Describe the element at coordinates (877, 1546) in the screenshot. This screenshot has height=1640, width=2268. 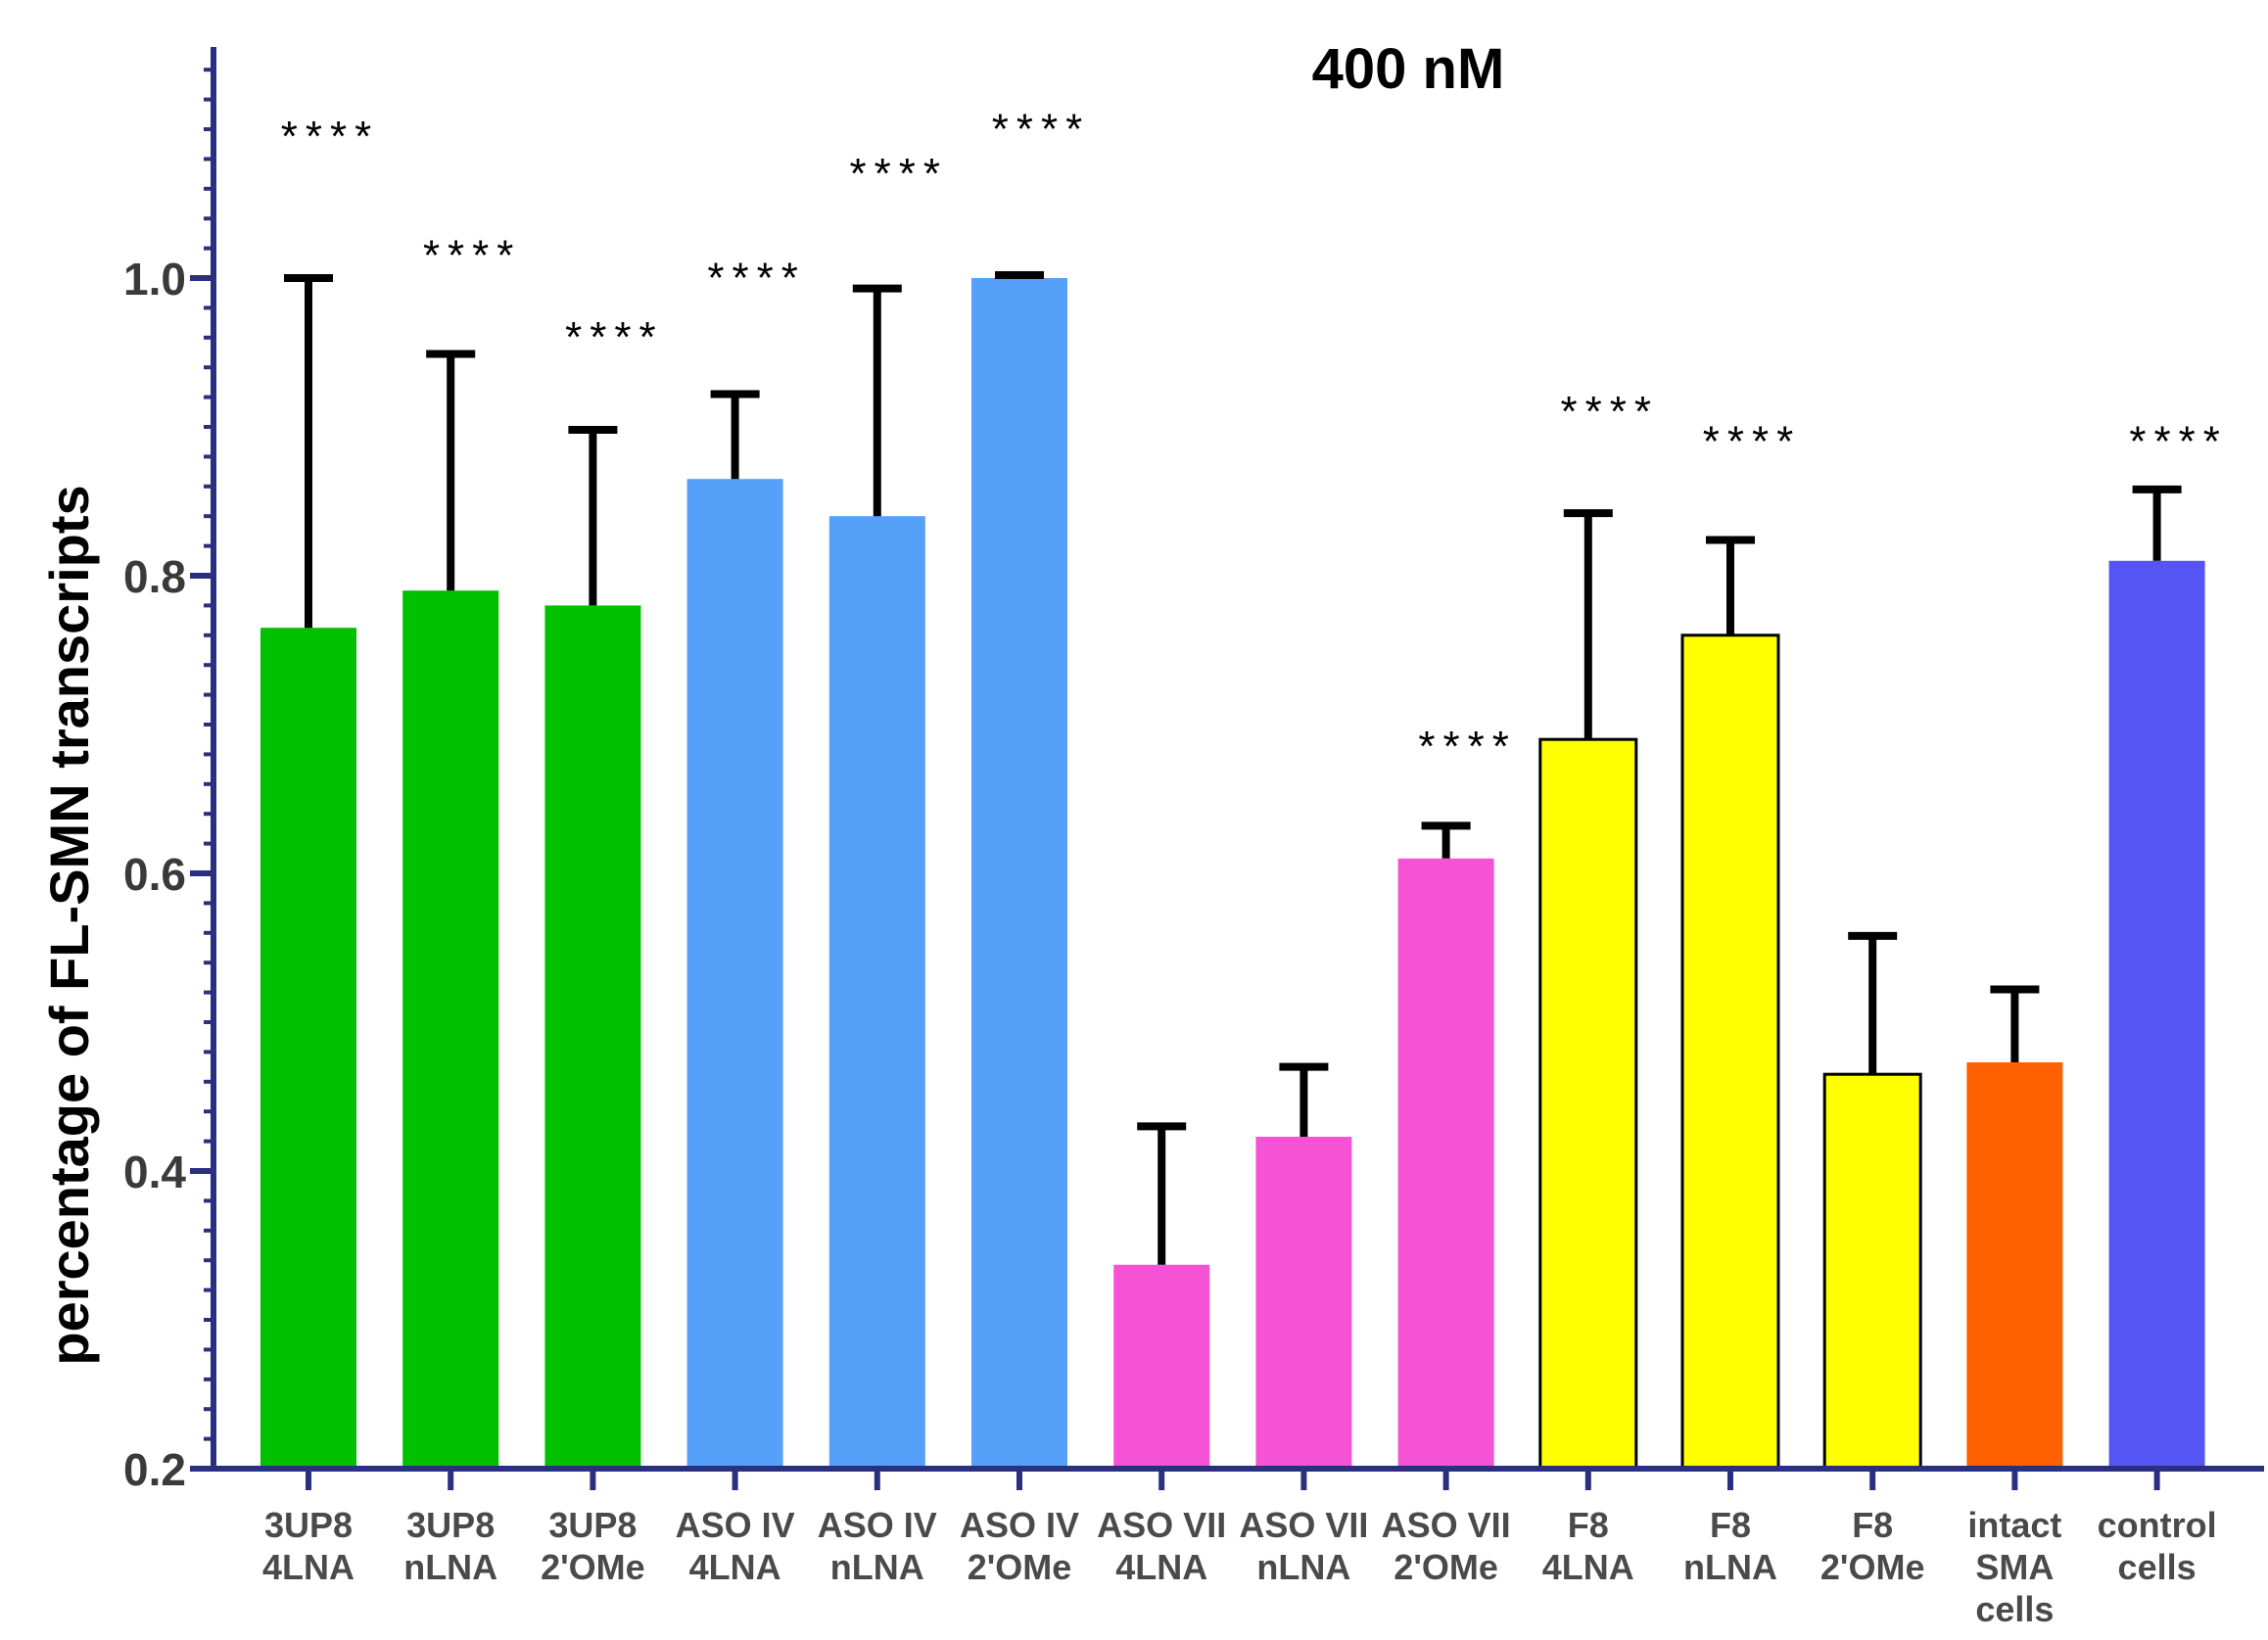
I see `x-tick-label-5: ASO IV nLNA` at that location.